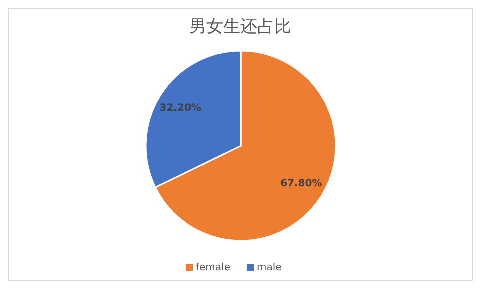 The width and height of the screenshot is (481, 289). I want to click on chart-title: 男女生还占比, so click(241, 27).